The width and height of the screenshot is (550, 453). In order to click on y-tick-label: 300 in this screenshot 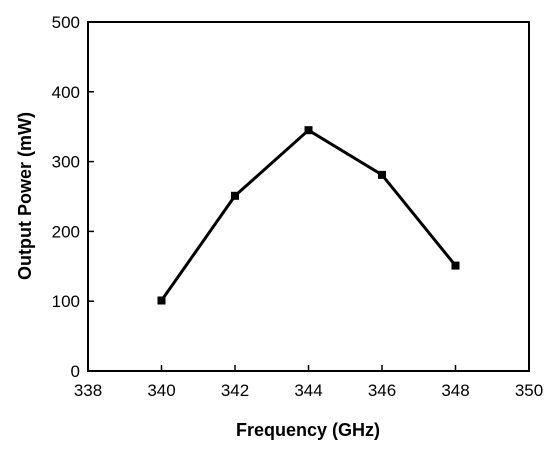, I will do `click(66, 162)`.